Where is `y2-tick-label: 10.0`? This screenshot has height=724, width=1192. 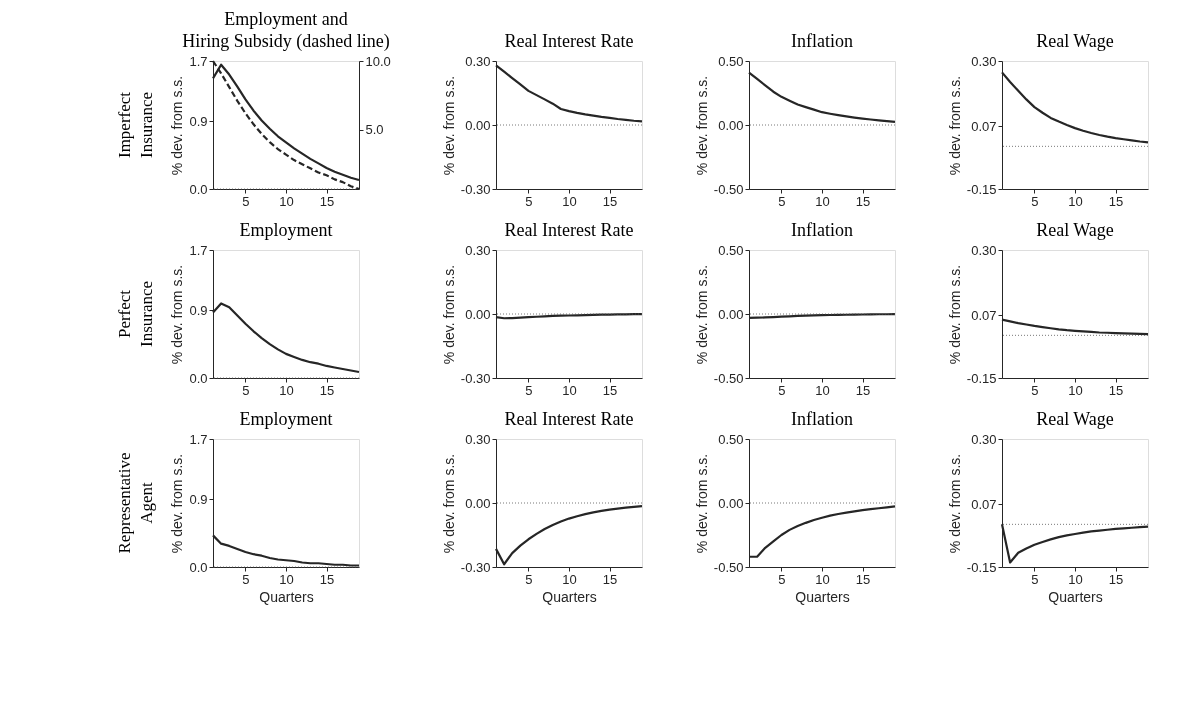
y2-tick-label: 10.0 is located at coordinates (378, 61).